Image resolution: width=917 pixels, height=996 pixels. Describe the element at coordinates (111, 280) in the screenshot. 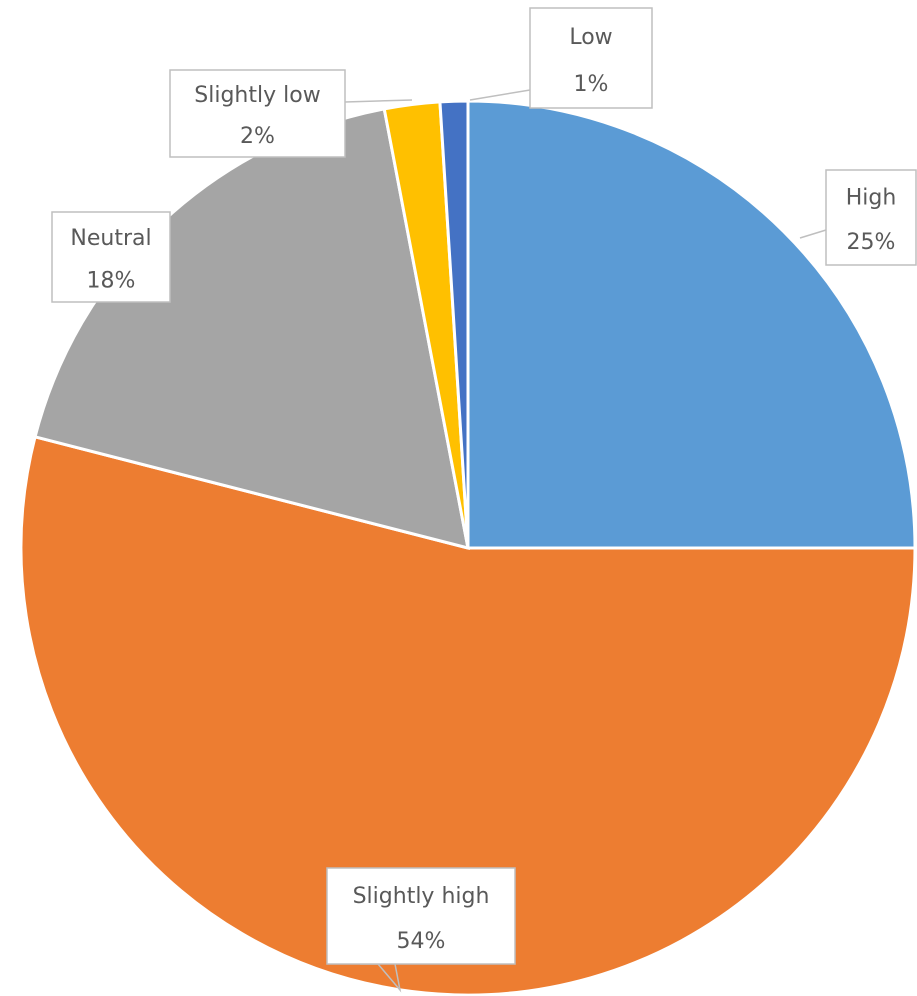

I see `slice-value-label: 18%` at that location.